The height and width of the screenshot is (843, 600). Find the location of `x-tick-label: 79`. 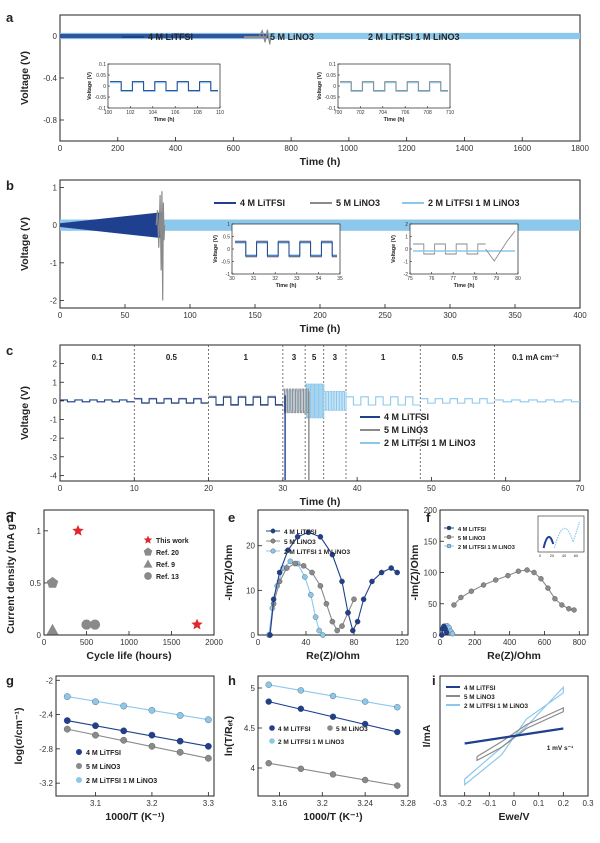

x-tick-label: 79 is located at coordinates (497, 279).